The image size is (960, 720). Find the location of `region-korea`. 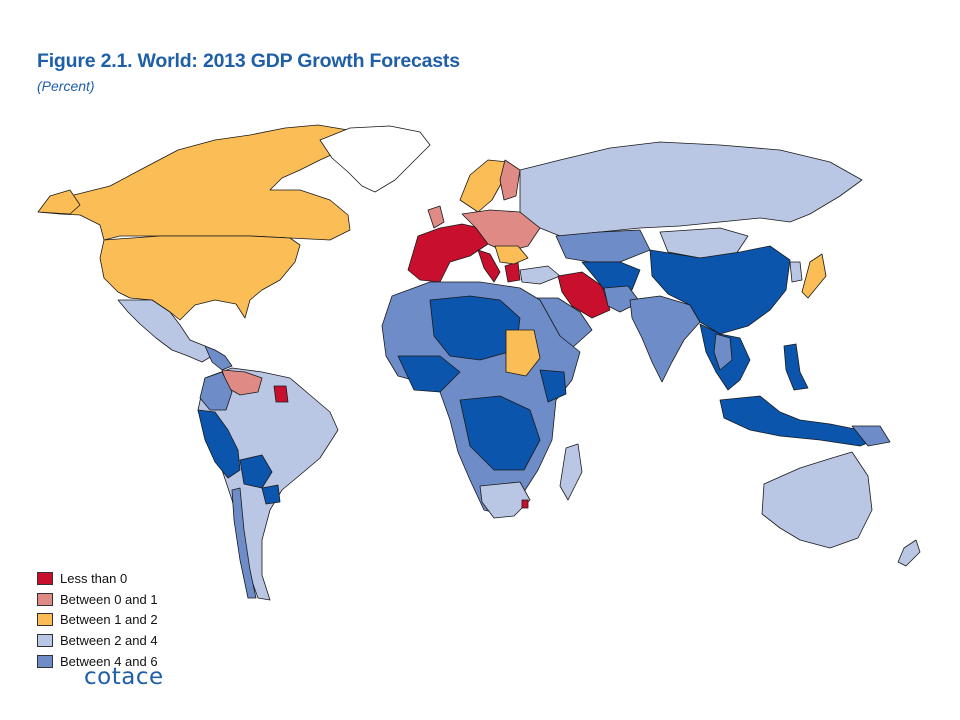

region-korea is located at coordinates (796, 272).